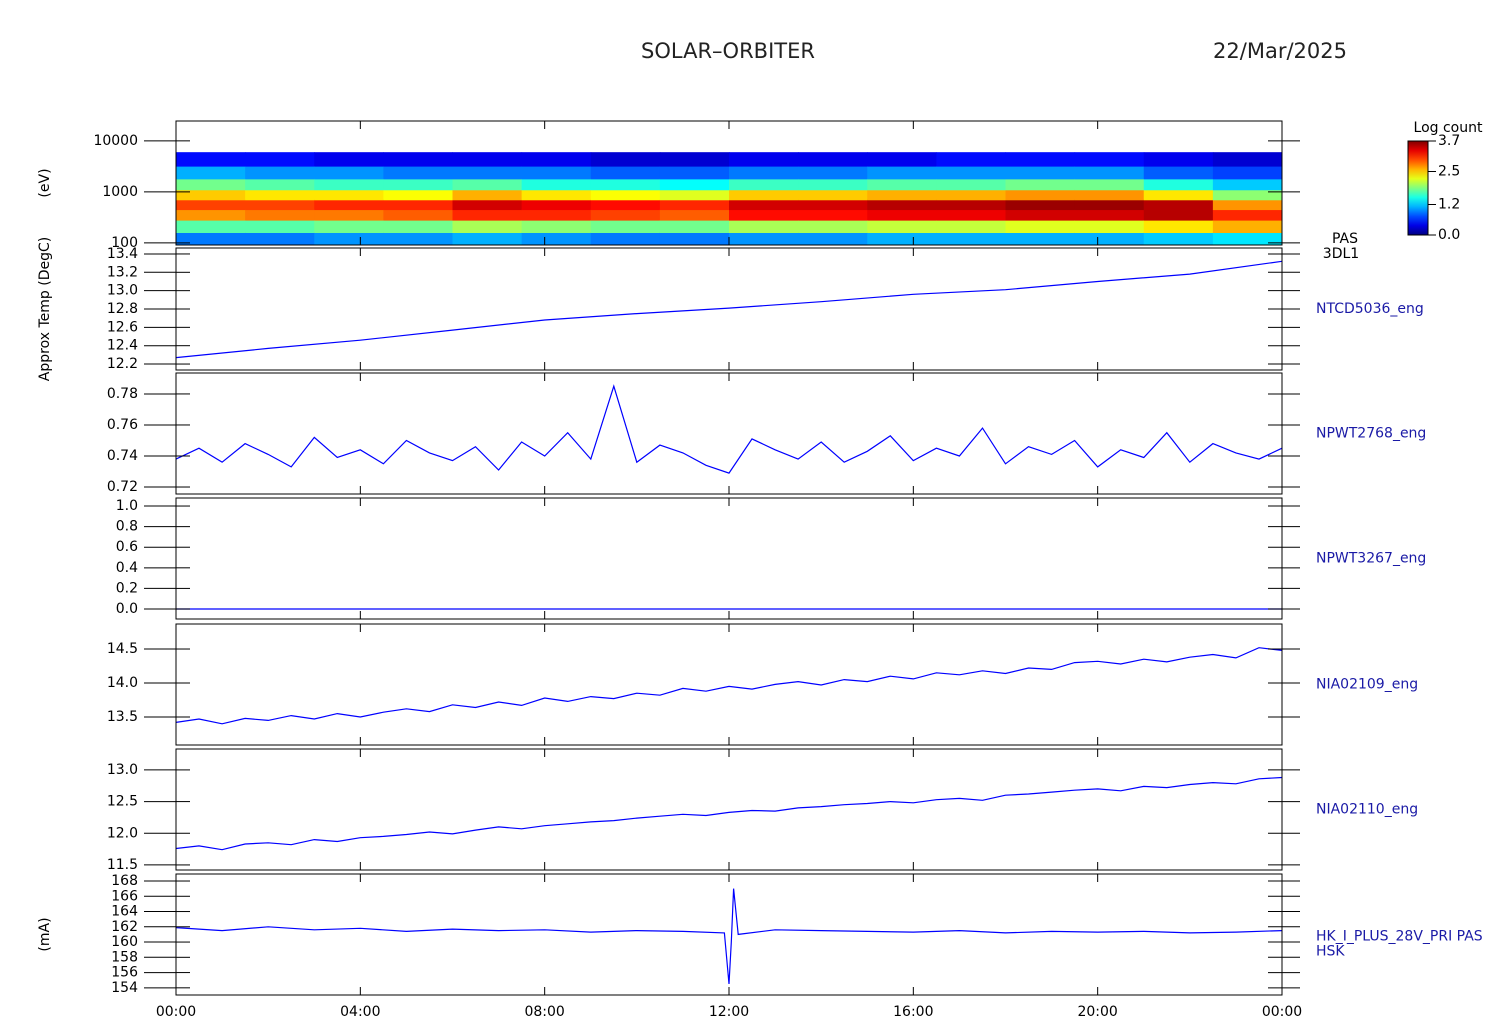 This screenshot has width=1512, height=1020. I want to click on panel-label: HK_I_PLUS_28V_PRI PAS, so click(1399, 937).